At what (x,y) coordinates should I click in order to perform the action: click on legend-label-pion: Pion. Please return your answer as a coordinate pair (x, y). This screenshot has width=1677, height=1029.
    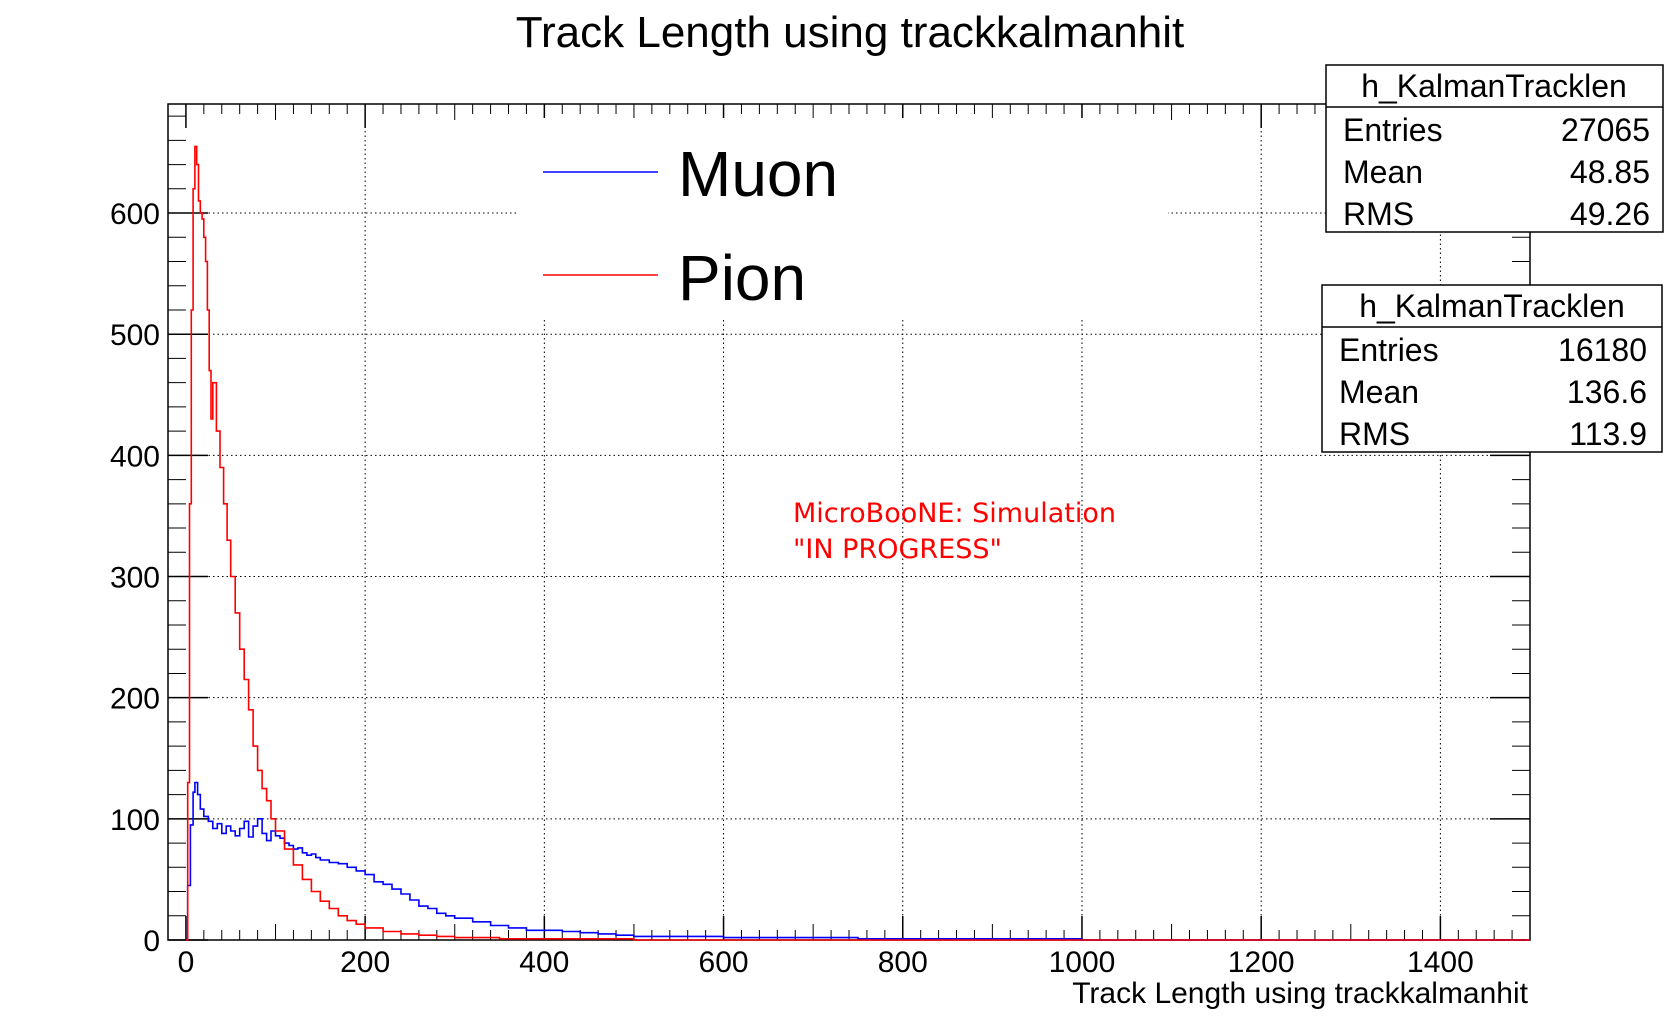
    Looking at the image, I should click on (742, 278).